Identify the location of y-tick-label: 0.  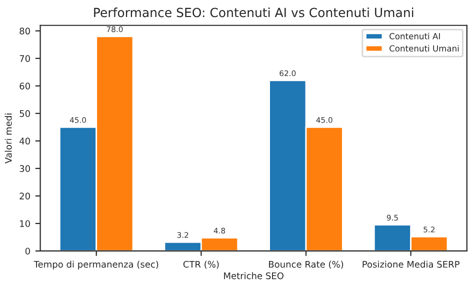
(27, 251).